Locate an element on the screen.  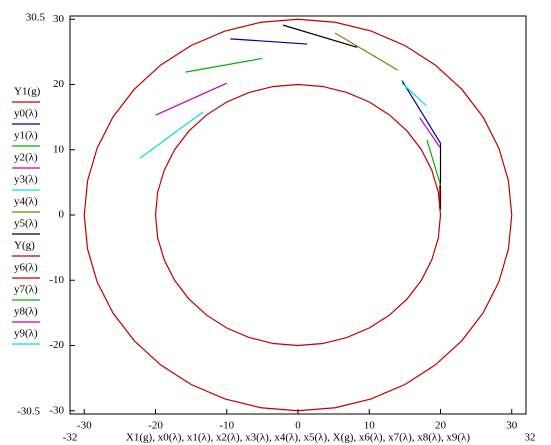
x-tick-label: 0 is located at coordinates (298, 426).